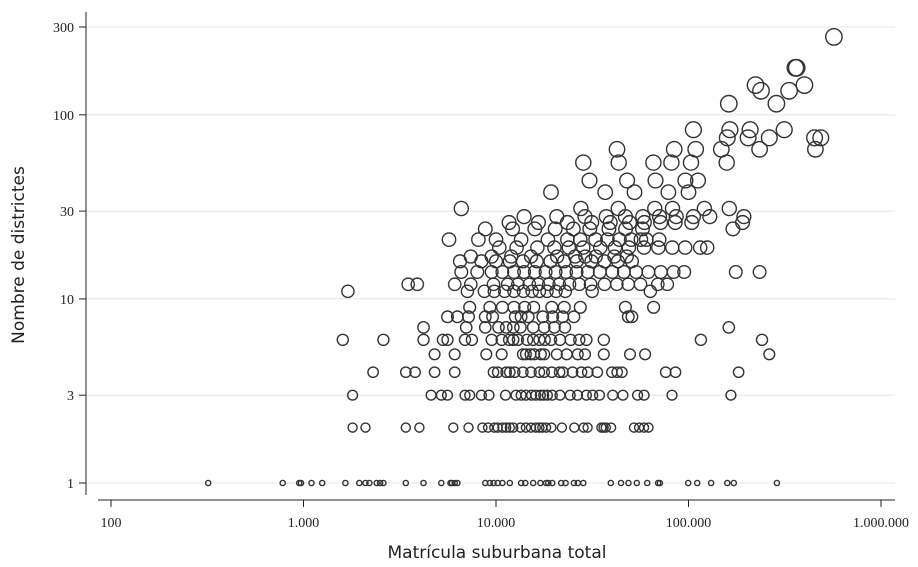  Describe the element at coordinates (63, 28) in the screenshot. I see `y-tick-label: 300` at that location.